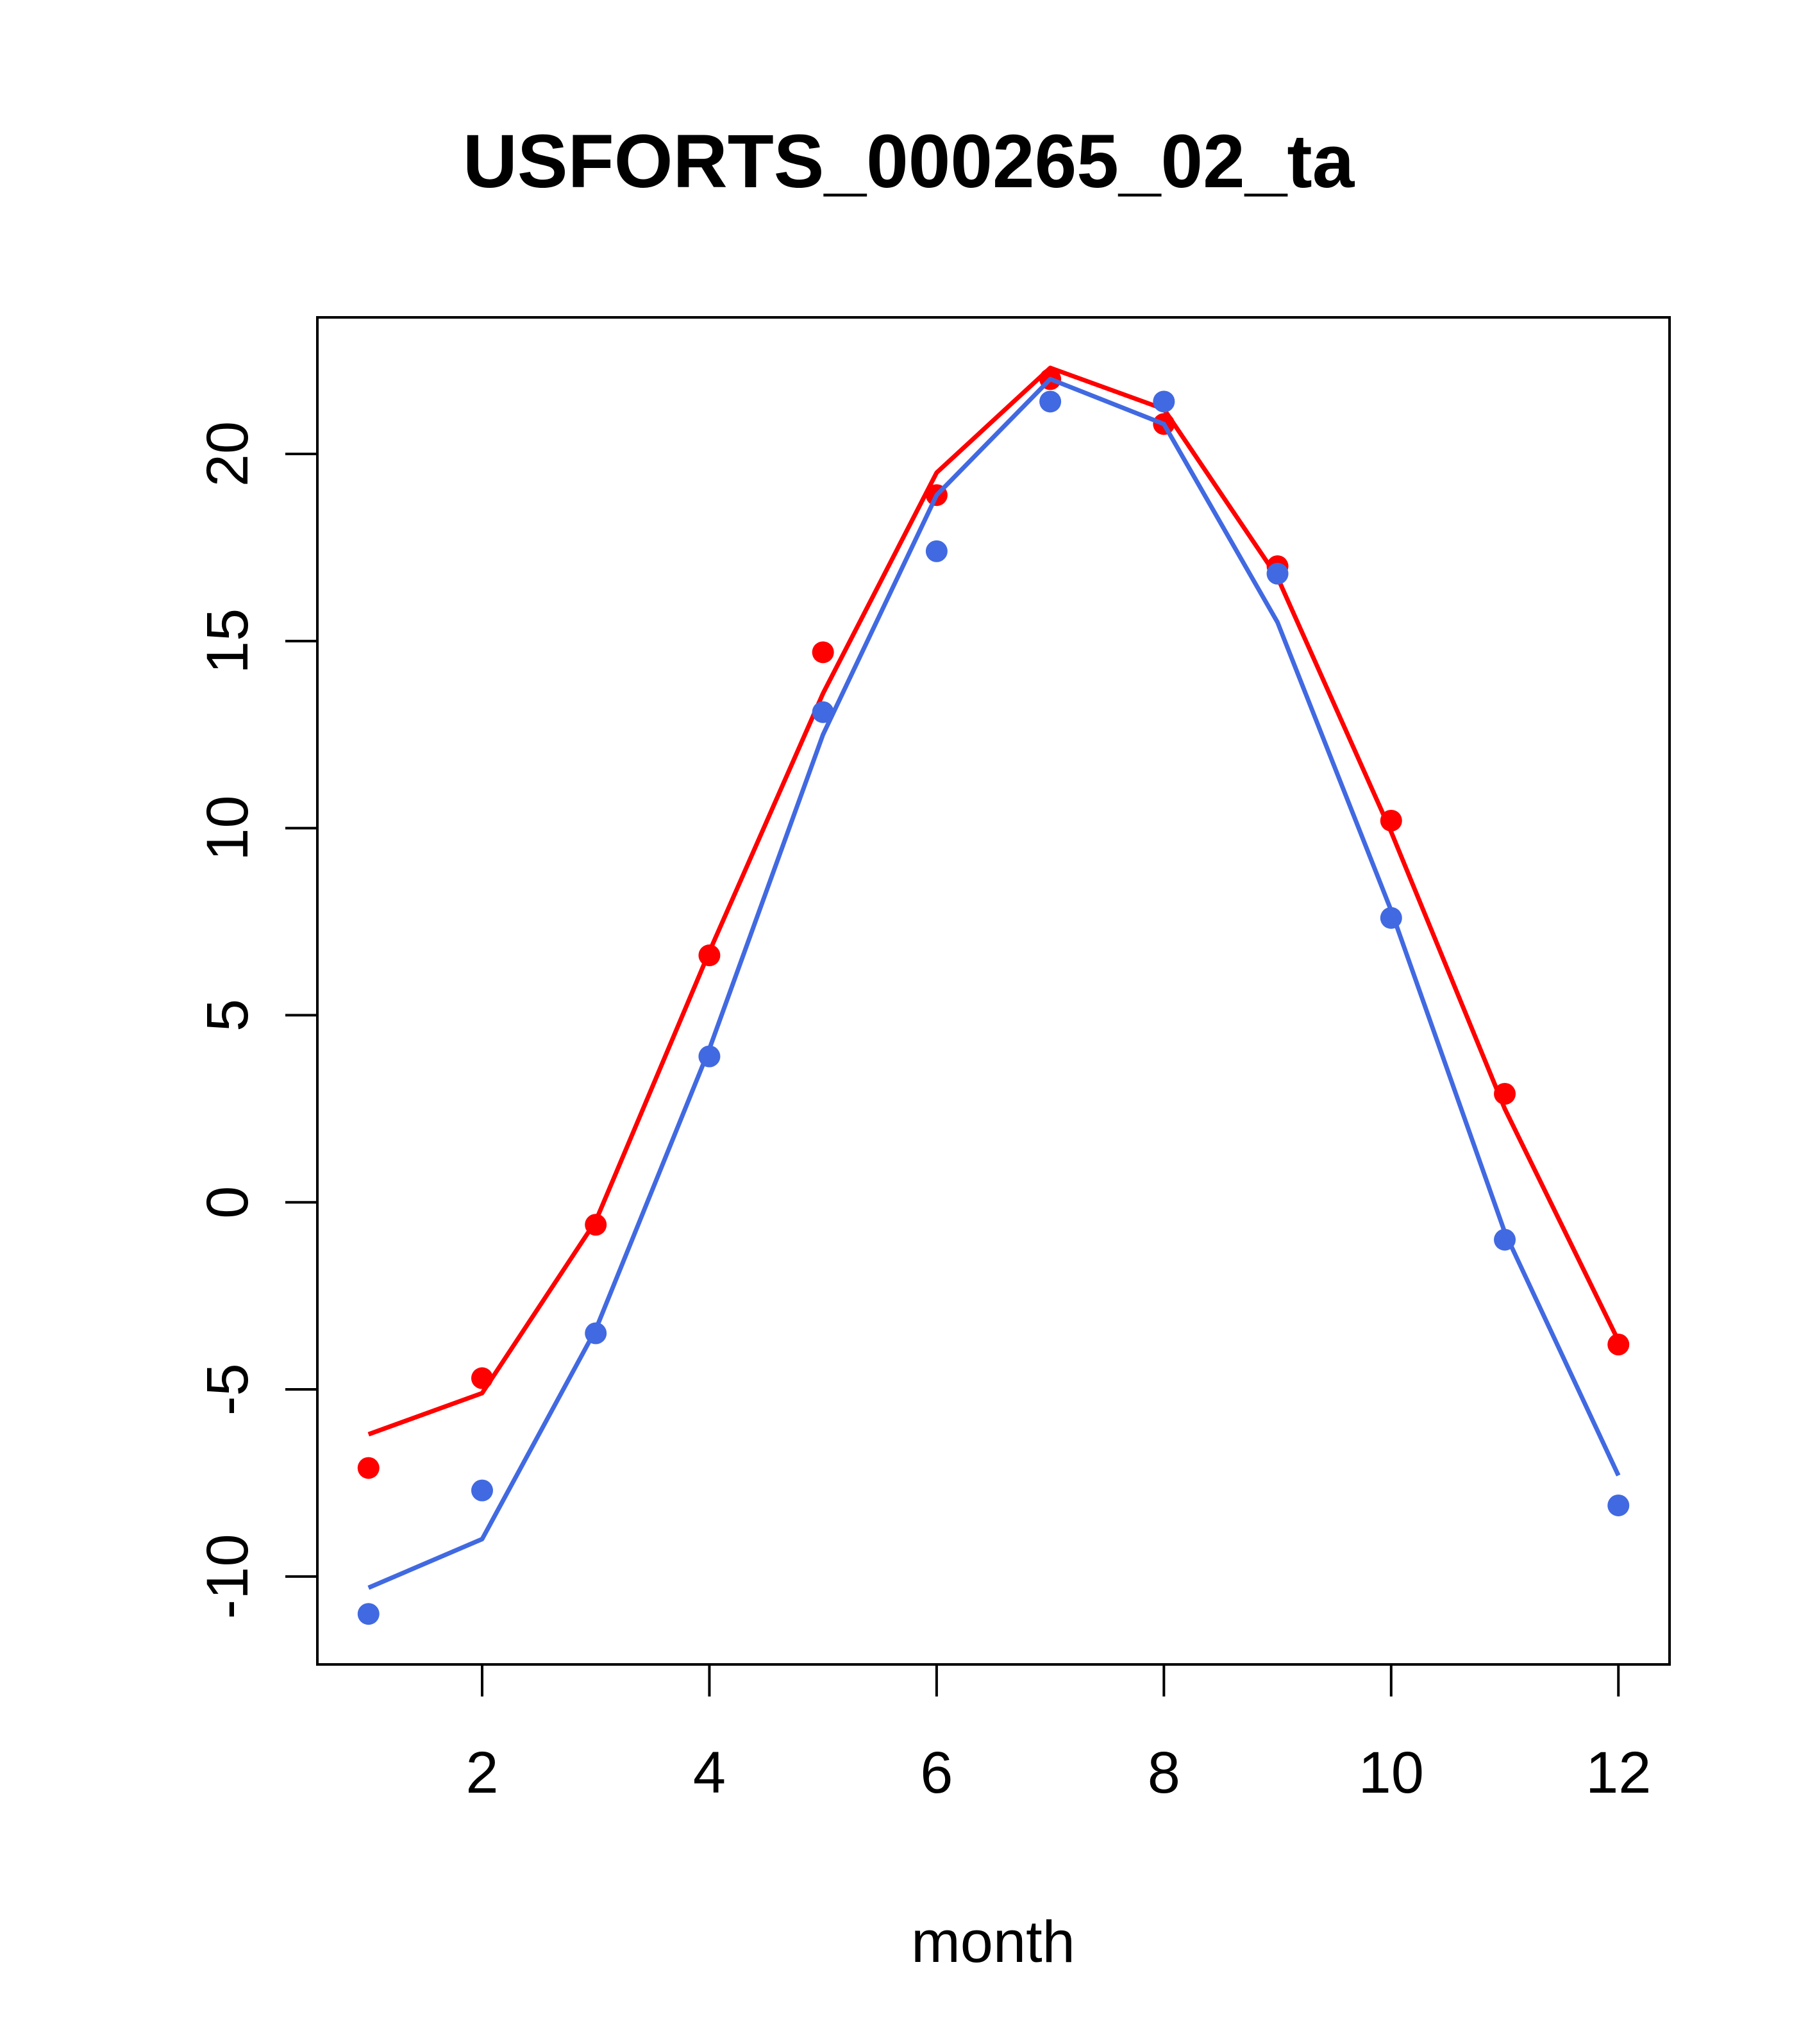 The height and width of the screenshot is (2044, 1817). Describe the element at coordinates (227, 827) in the screenshot. I see `y-tick-label: 10` at that location.